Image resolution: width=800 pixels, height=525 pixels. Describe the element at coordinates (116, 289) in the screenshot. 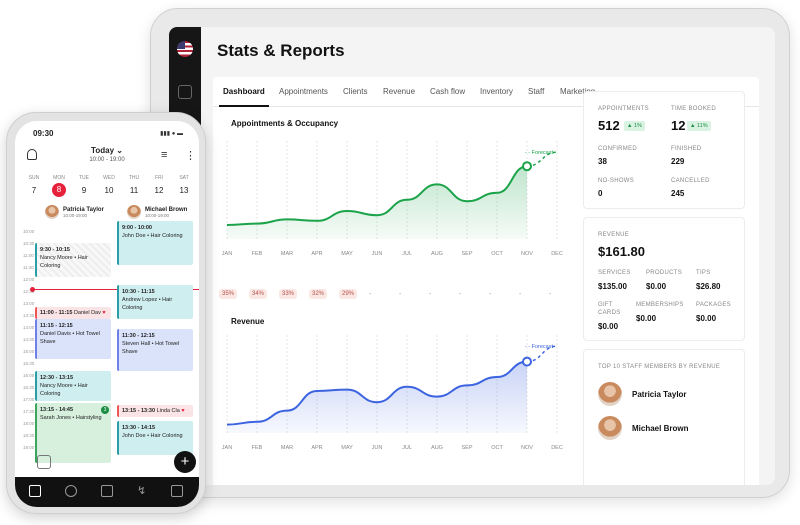

I see `current-time-line` at that location.